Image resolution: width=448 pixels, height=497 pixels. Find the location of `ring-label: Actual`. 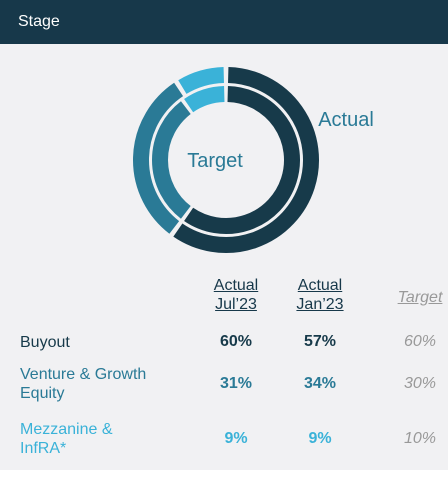

ring-label: Actual is located at coordinates (346, 120).